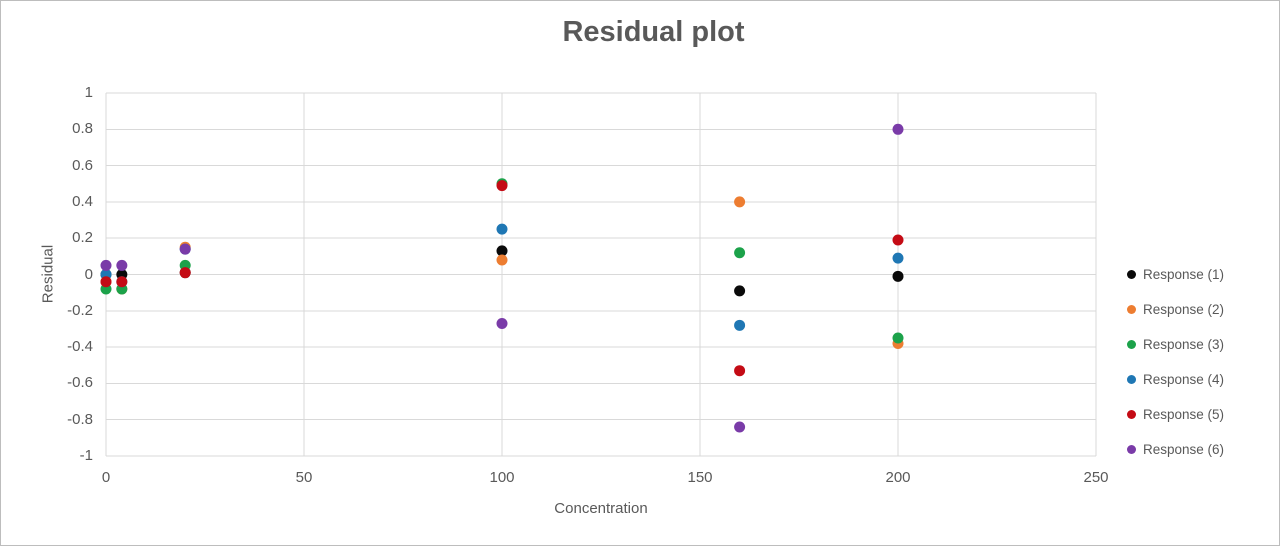 Image resolution: width=1280 pixels, height=546 pixels. I want to click on y-tick-label: -0.2, so click(80, 310).